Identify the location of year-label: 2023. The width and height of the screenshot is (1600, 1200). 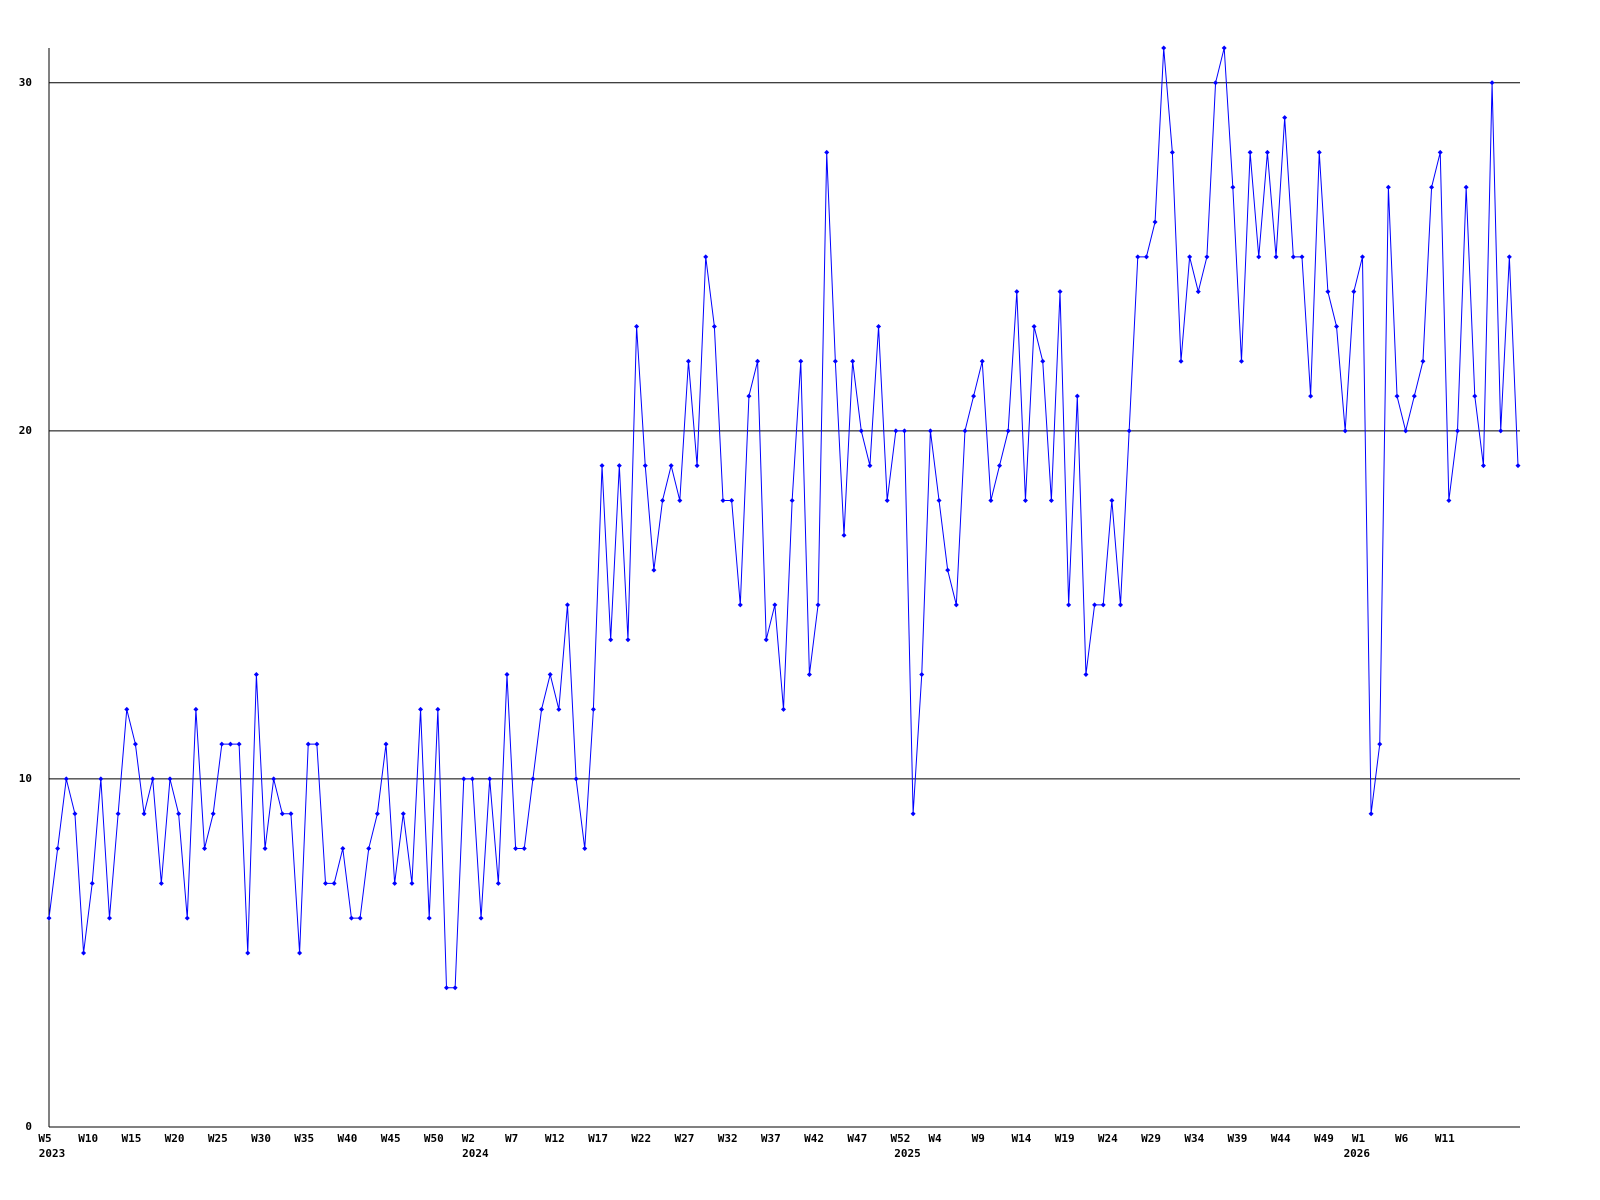
(52, 1153).